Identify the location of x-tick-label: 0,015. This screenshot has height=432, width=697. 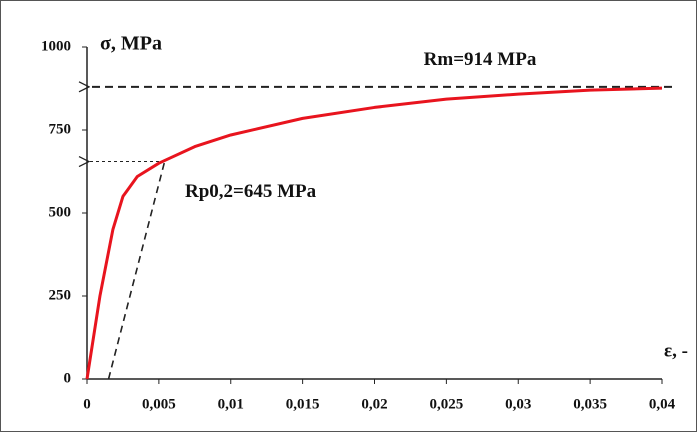
(303, 404).